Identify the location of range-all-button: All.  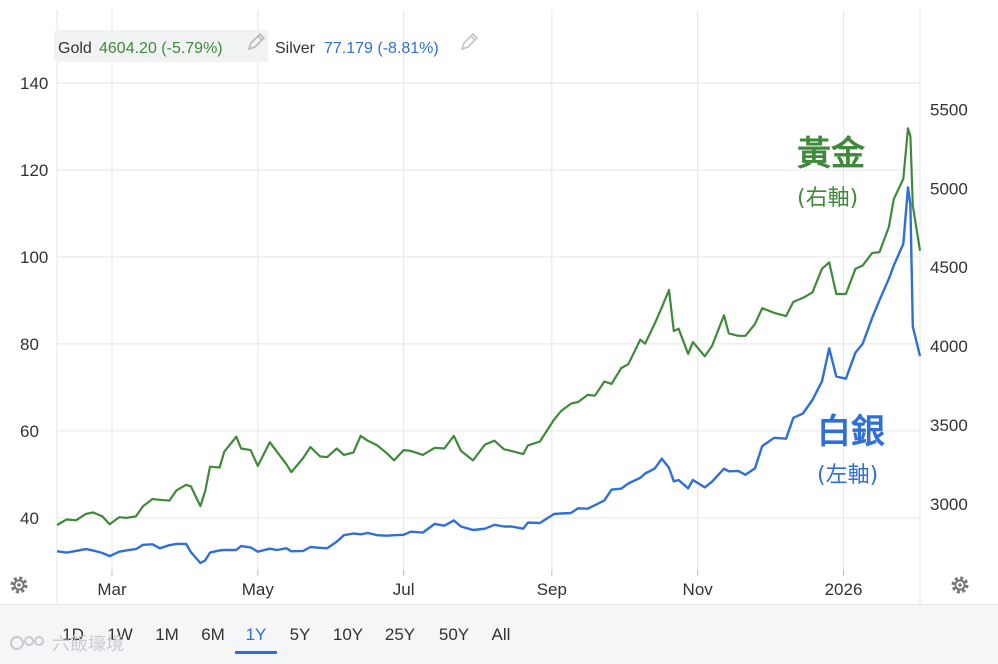
(501, 634).